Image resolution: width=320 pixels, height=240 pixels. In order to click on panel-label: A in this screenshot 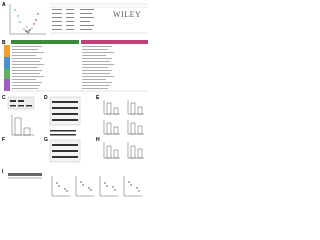, I will do `click(4, 5)`.